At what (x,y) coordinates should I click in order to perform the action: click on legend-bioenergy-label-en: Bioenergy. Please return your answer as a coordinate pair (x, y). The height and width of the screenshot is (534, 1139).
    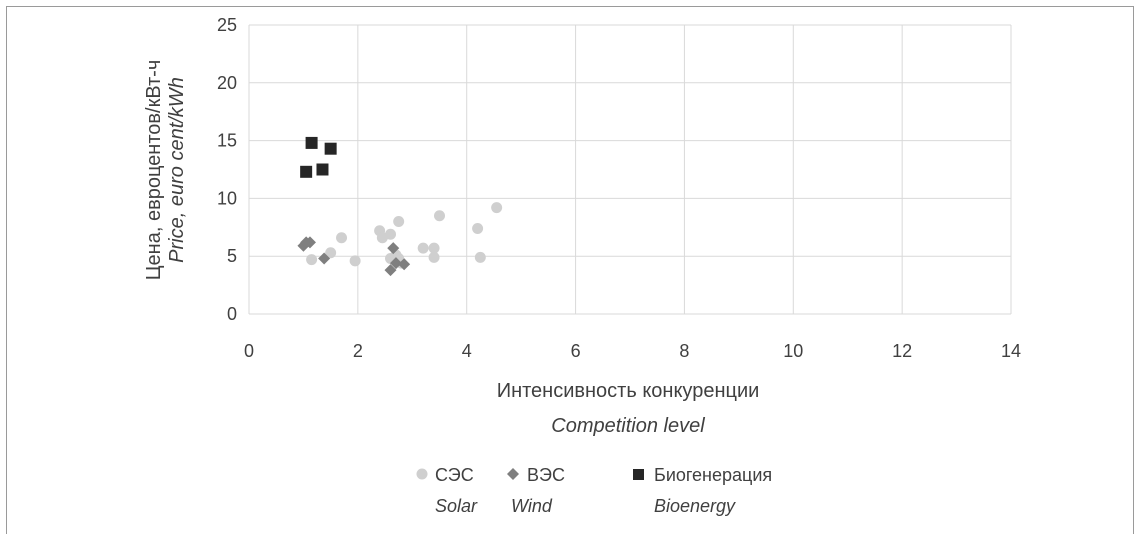
    Looking at the image, I should click on (695, 506).